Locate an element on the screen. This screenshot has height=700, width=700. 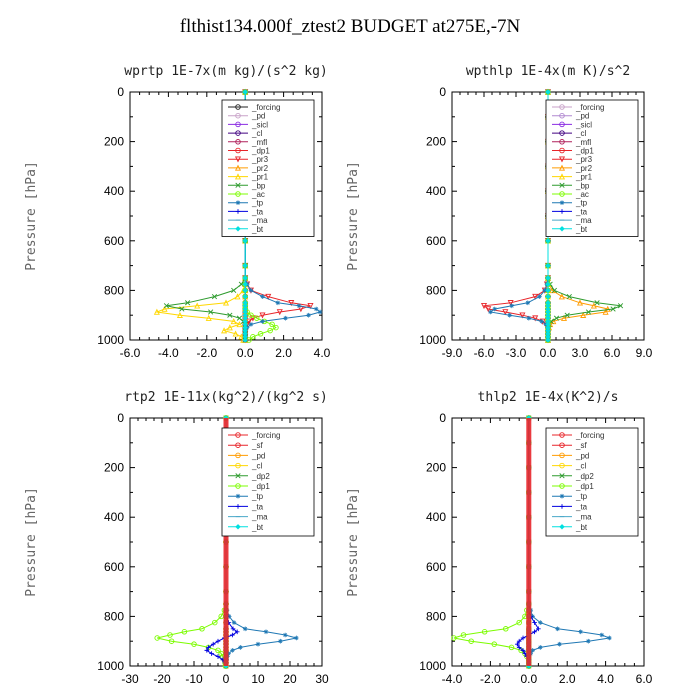
plot-title: wpthlp 1E-4x(m K)/s^2 is located at coordinates (548, 71).